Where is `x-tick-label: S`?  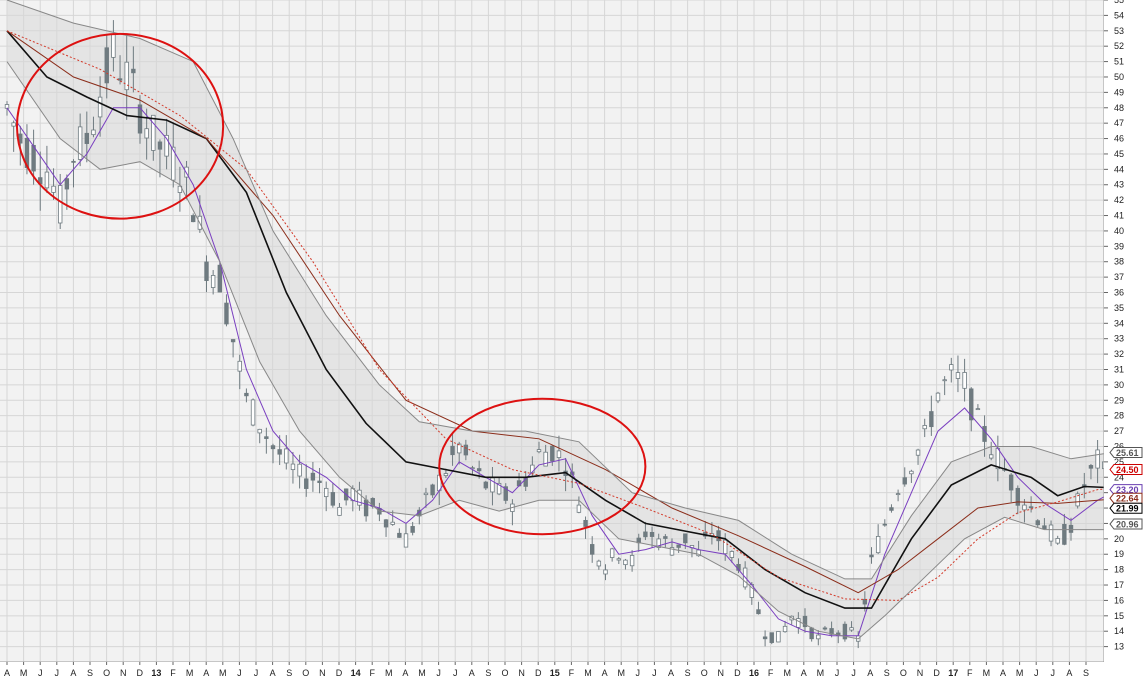
x-tick-label: S is located at coordinates (887, 673).